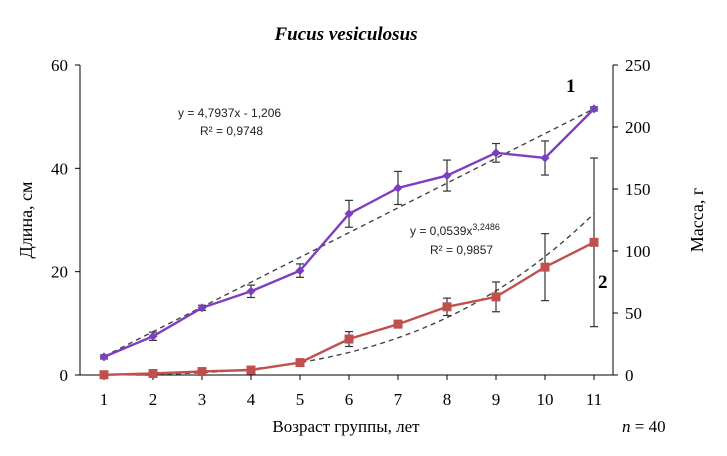 The height and width of the screenshot is (456, 727). I want to click on equation-2-line-1: y = 0,0539x3,2486, so click(455, 230).